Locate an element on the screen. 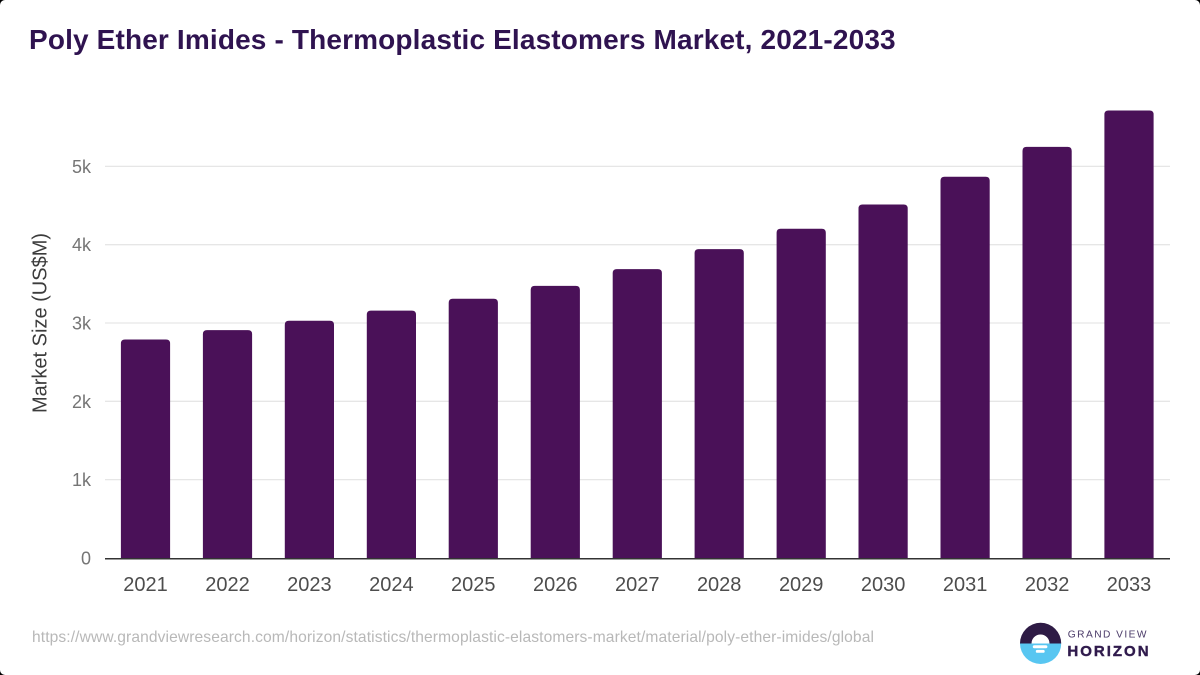  svg-text: Market Size (US$M) is located at coordinates (41, 323).